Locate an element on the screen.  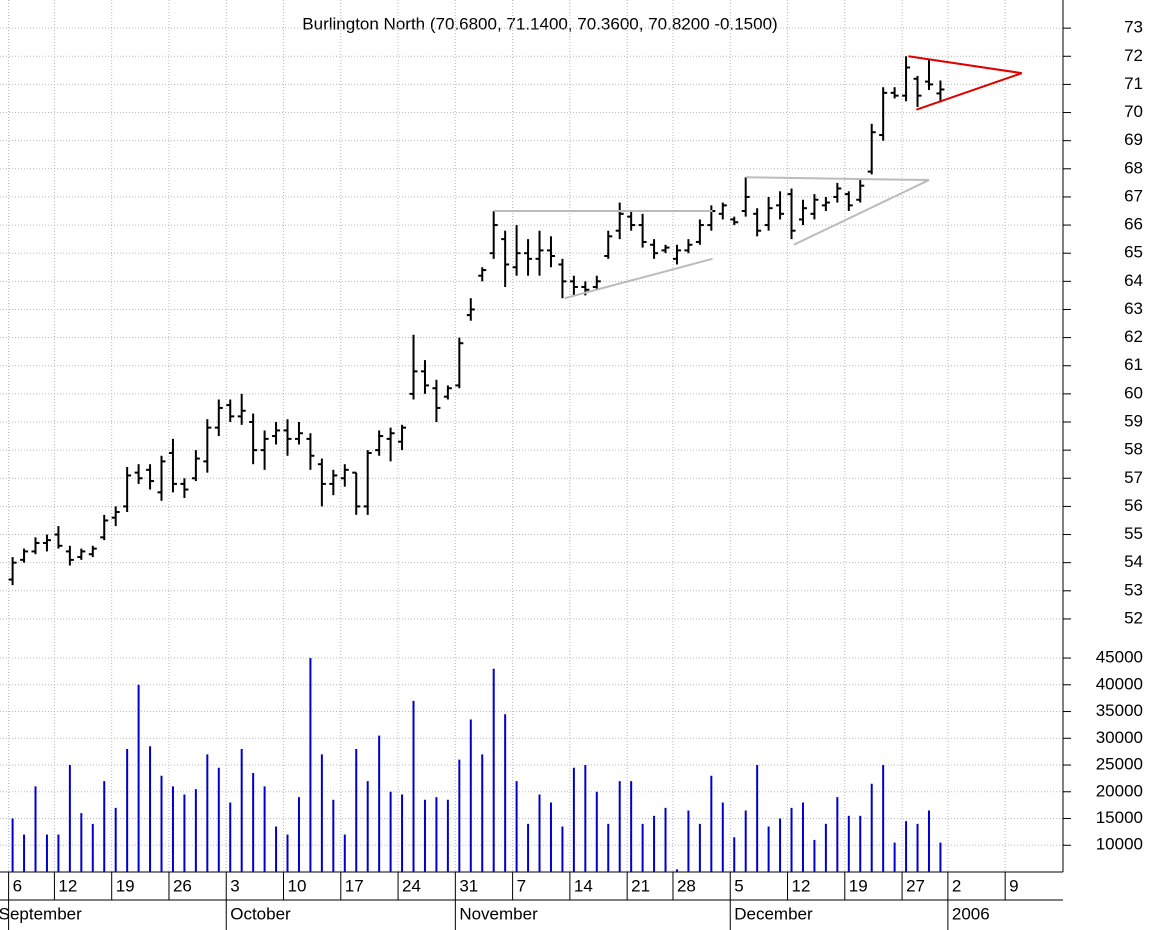
y-tick-label: 53 is located at coordinates (1133, 589).